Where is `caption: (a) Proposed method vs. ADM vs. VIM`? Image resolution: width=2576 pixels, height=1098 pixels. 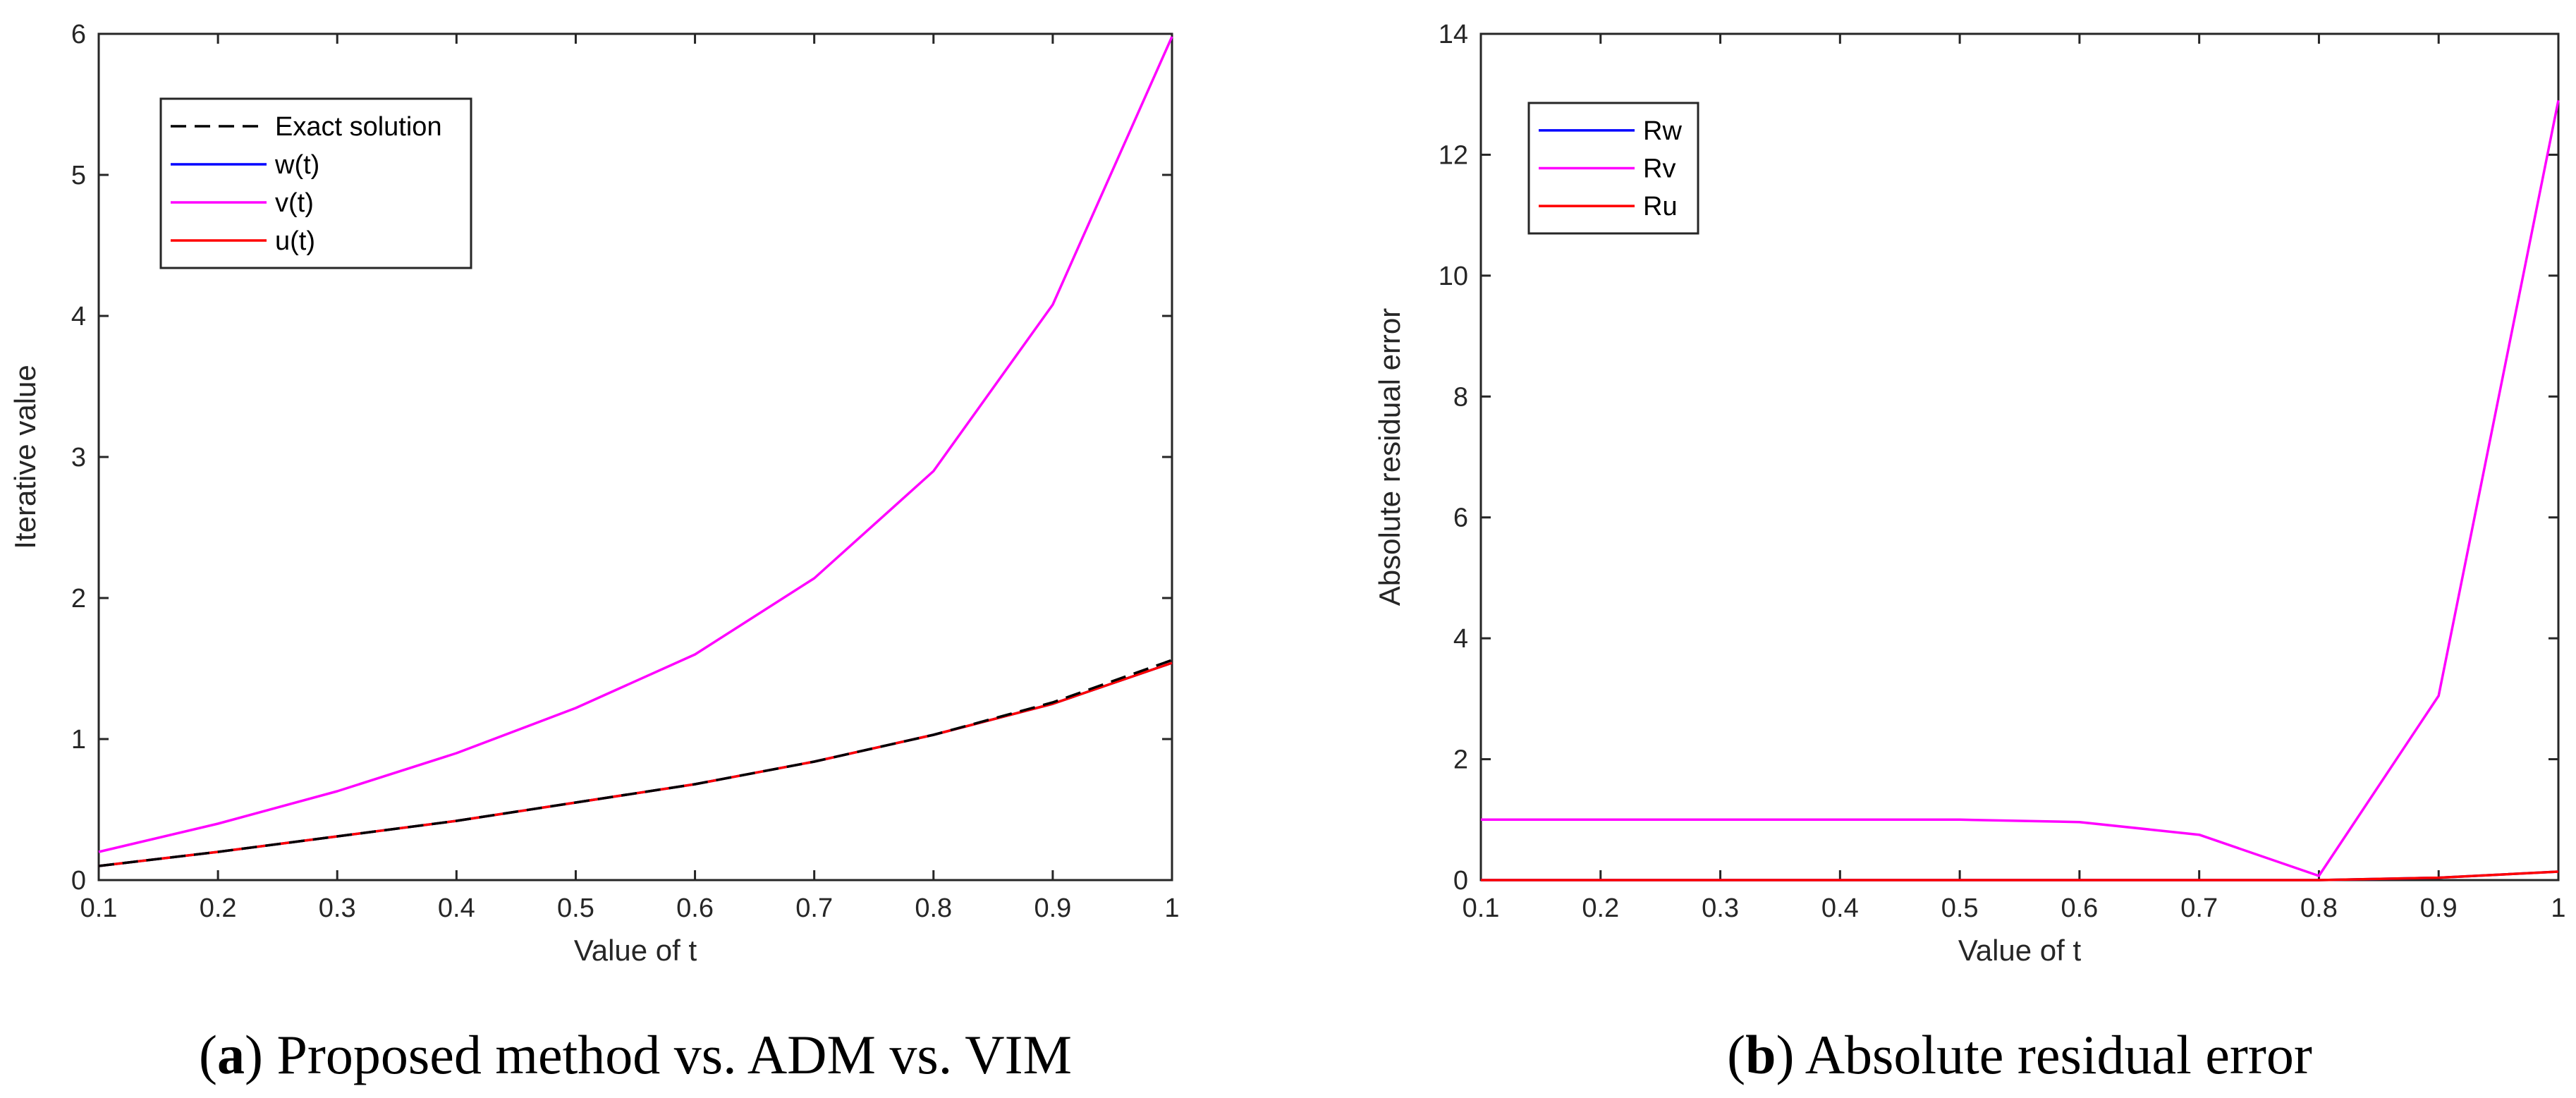
caption: (a) Proposed method vs. ADM vs. VIM is located at coordinates (635, 1054).